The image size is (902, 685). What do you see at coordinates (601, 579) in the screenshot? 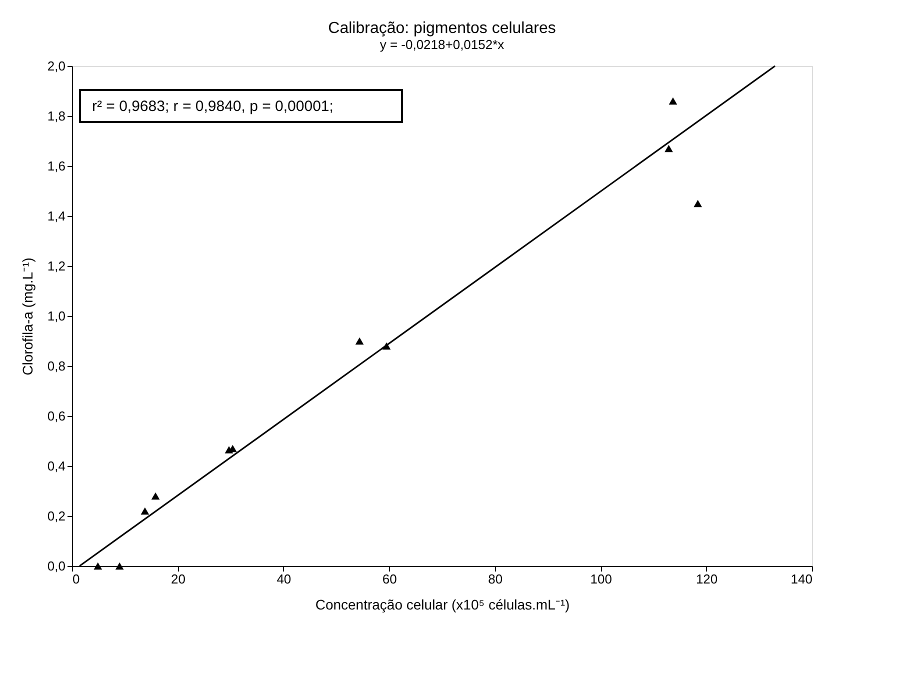
I see `x-tick-label: 100` at bounding box center [601, 579].